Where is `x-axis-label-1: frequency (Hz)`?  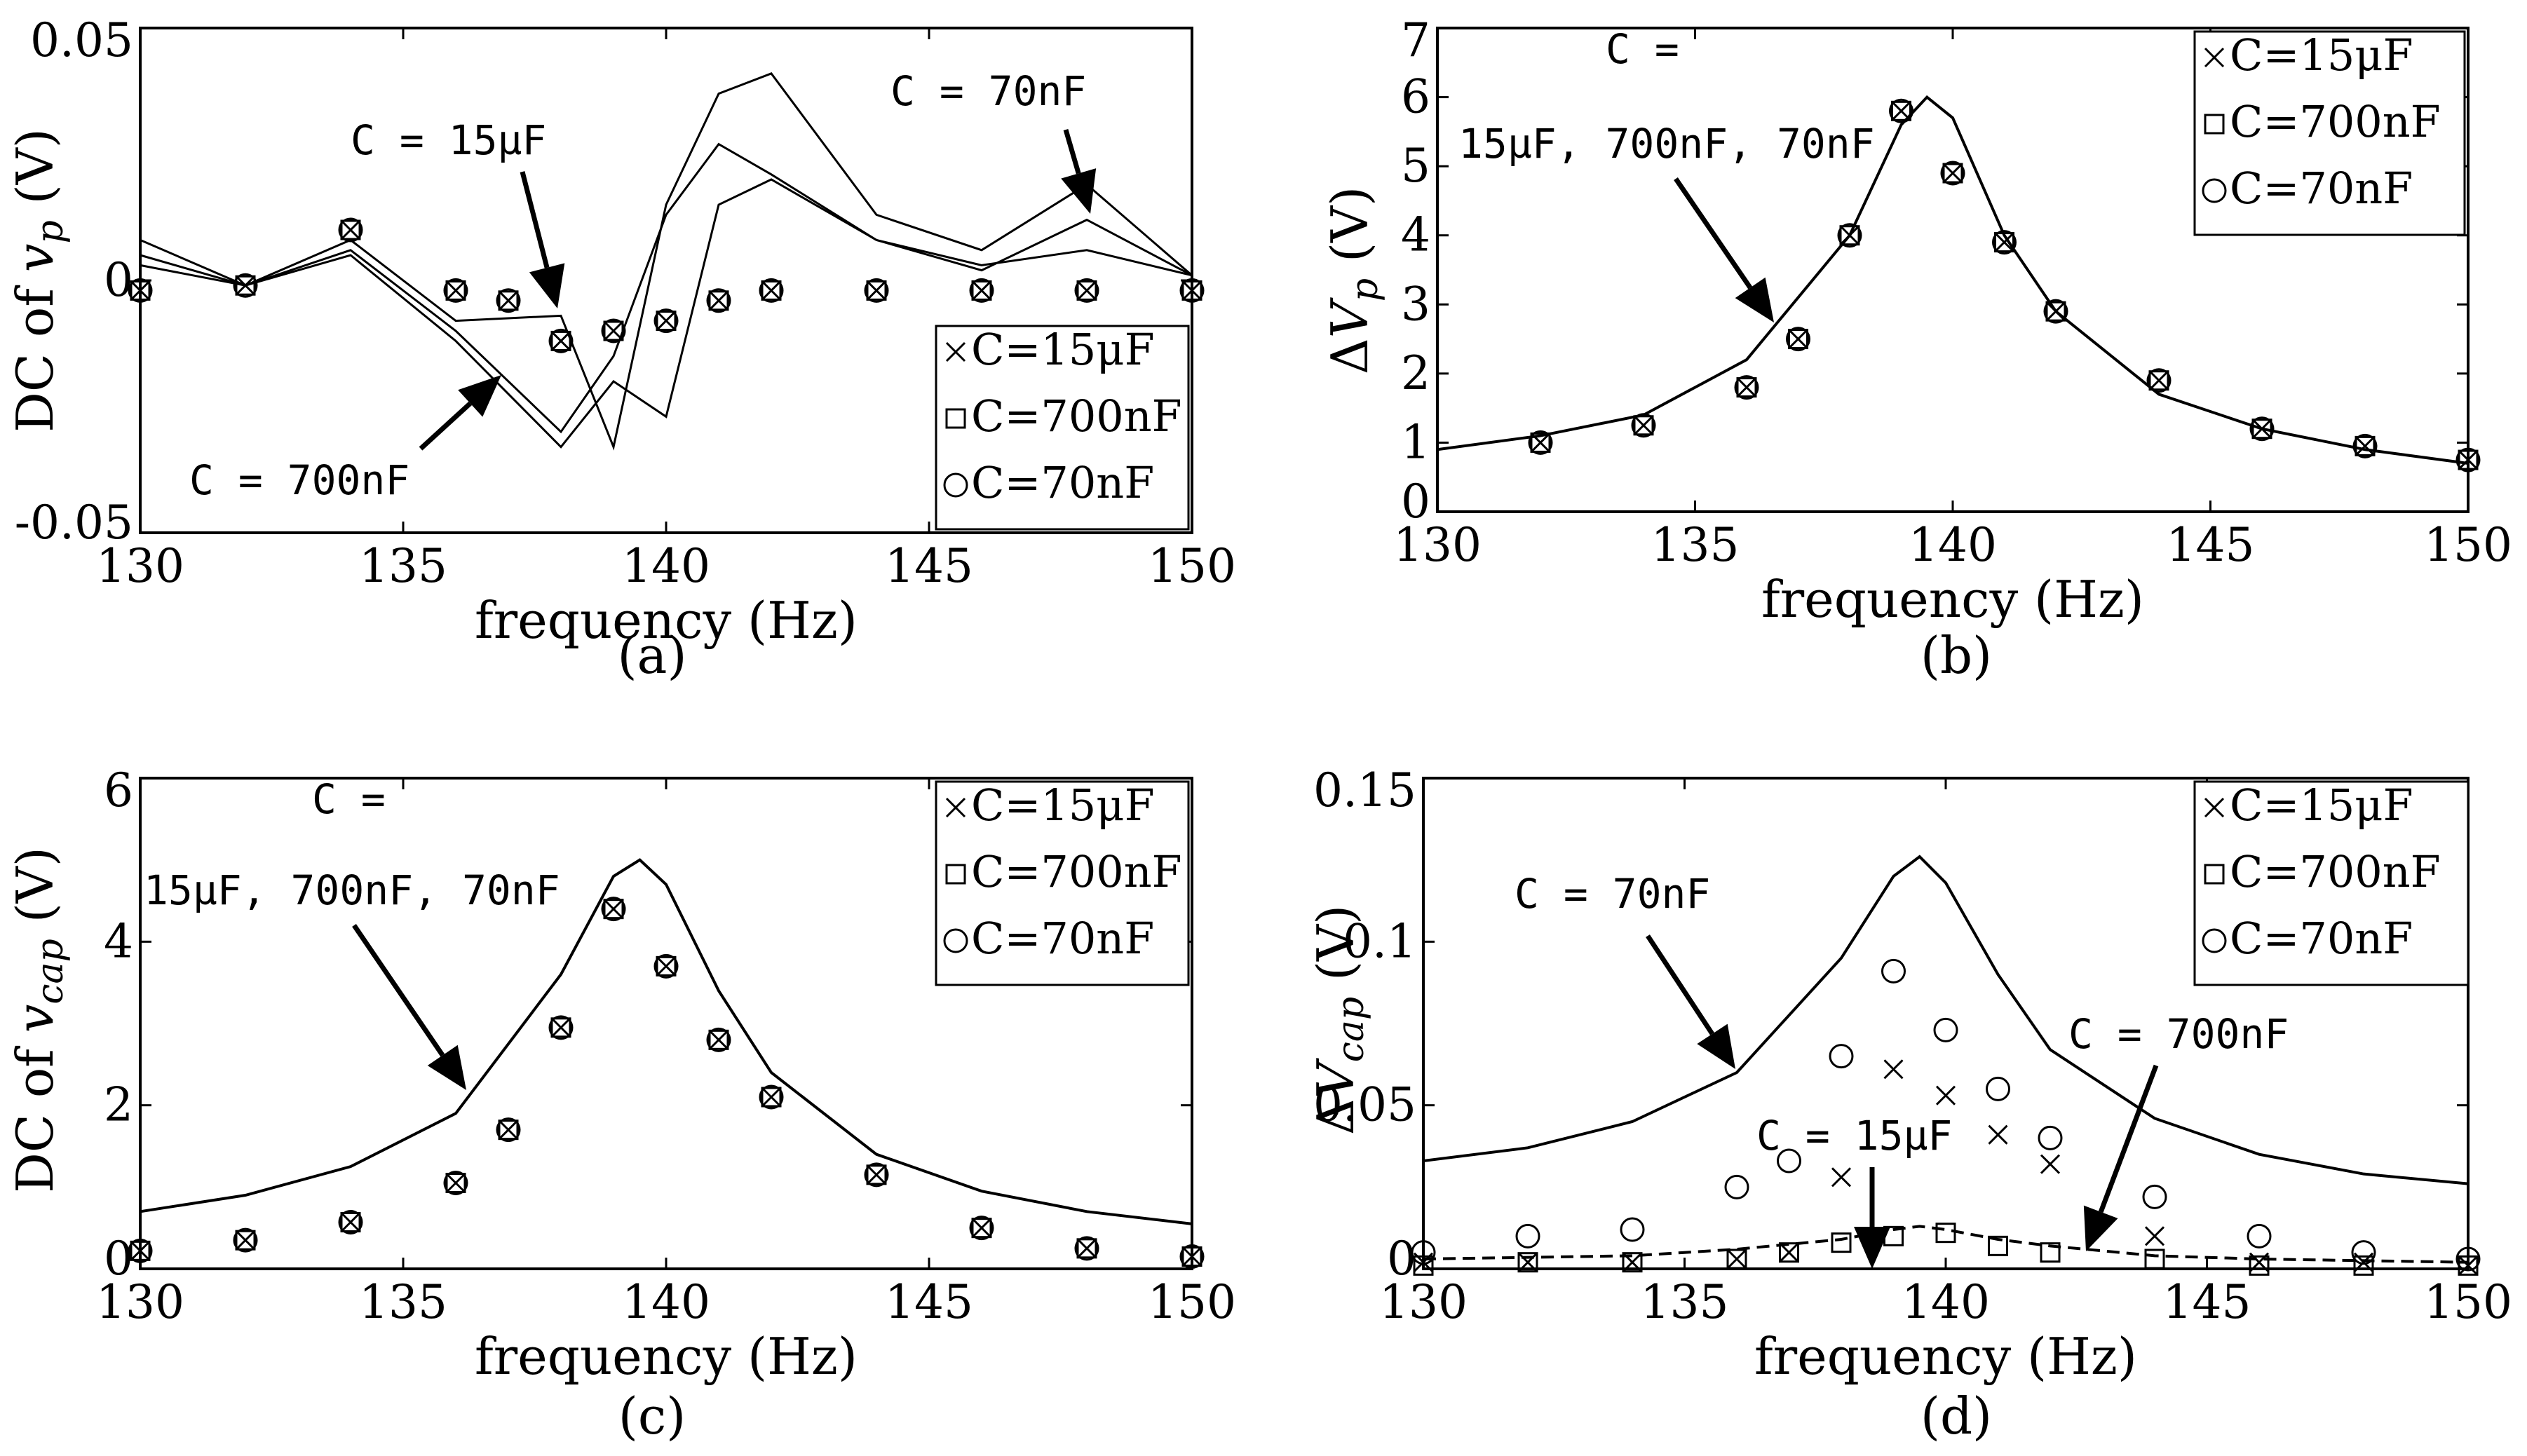 x-axis-label-1: frequency (Hz) is located at coordinates (666, 620).